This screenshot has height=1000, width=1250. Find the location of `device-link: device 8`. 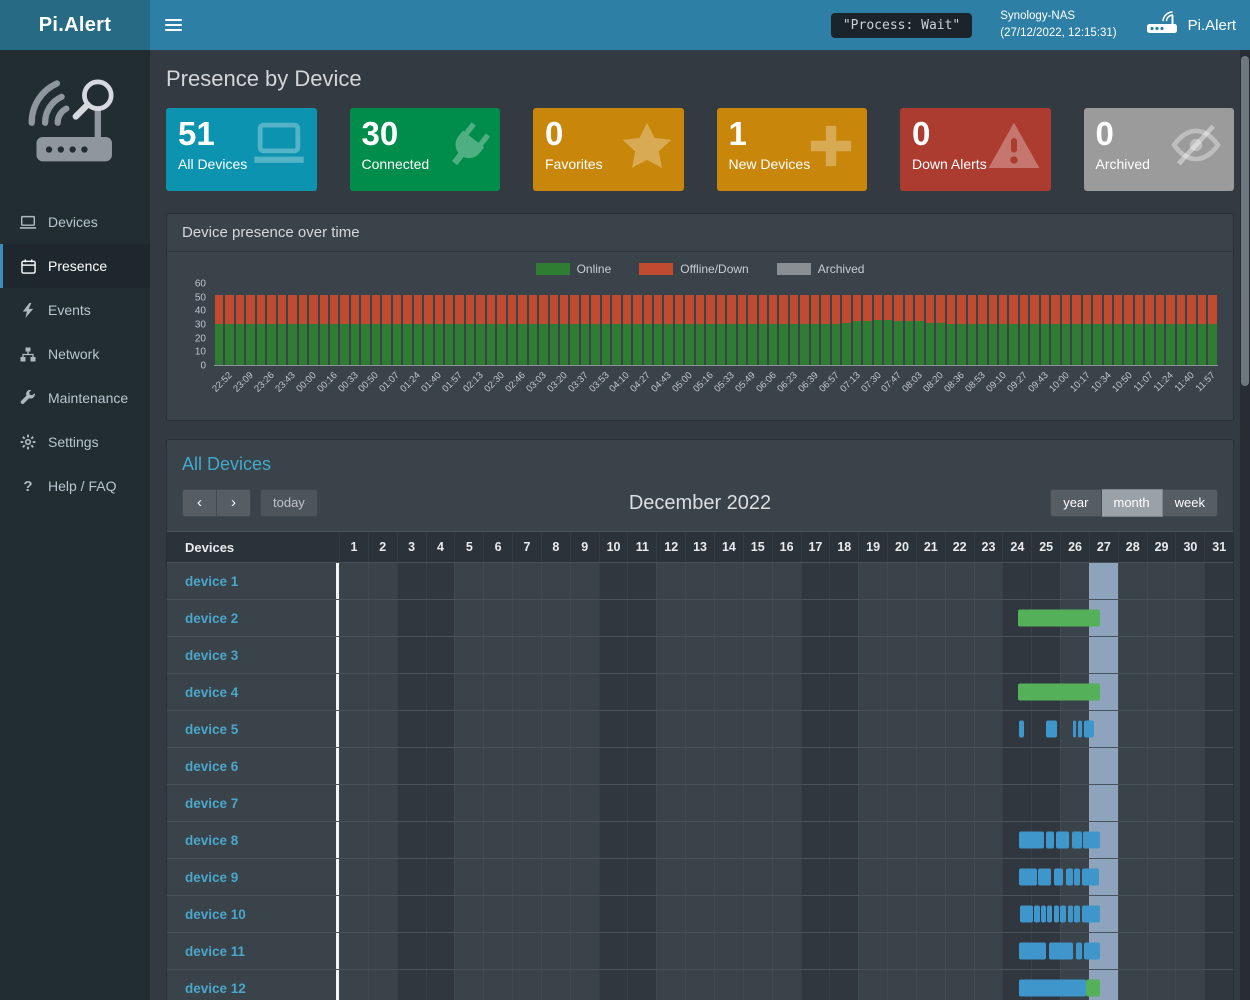

device-link: device 8 is located at coordinates (212, 840).